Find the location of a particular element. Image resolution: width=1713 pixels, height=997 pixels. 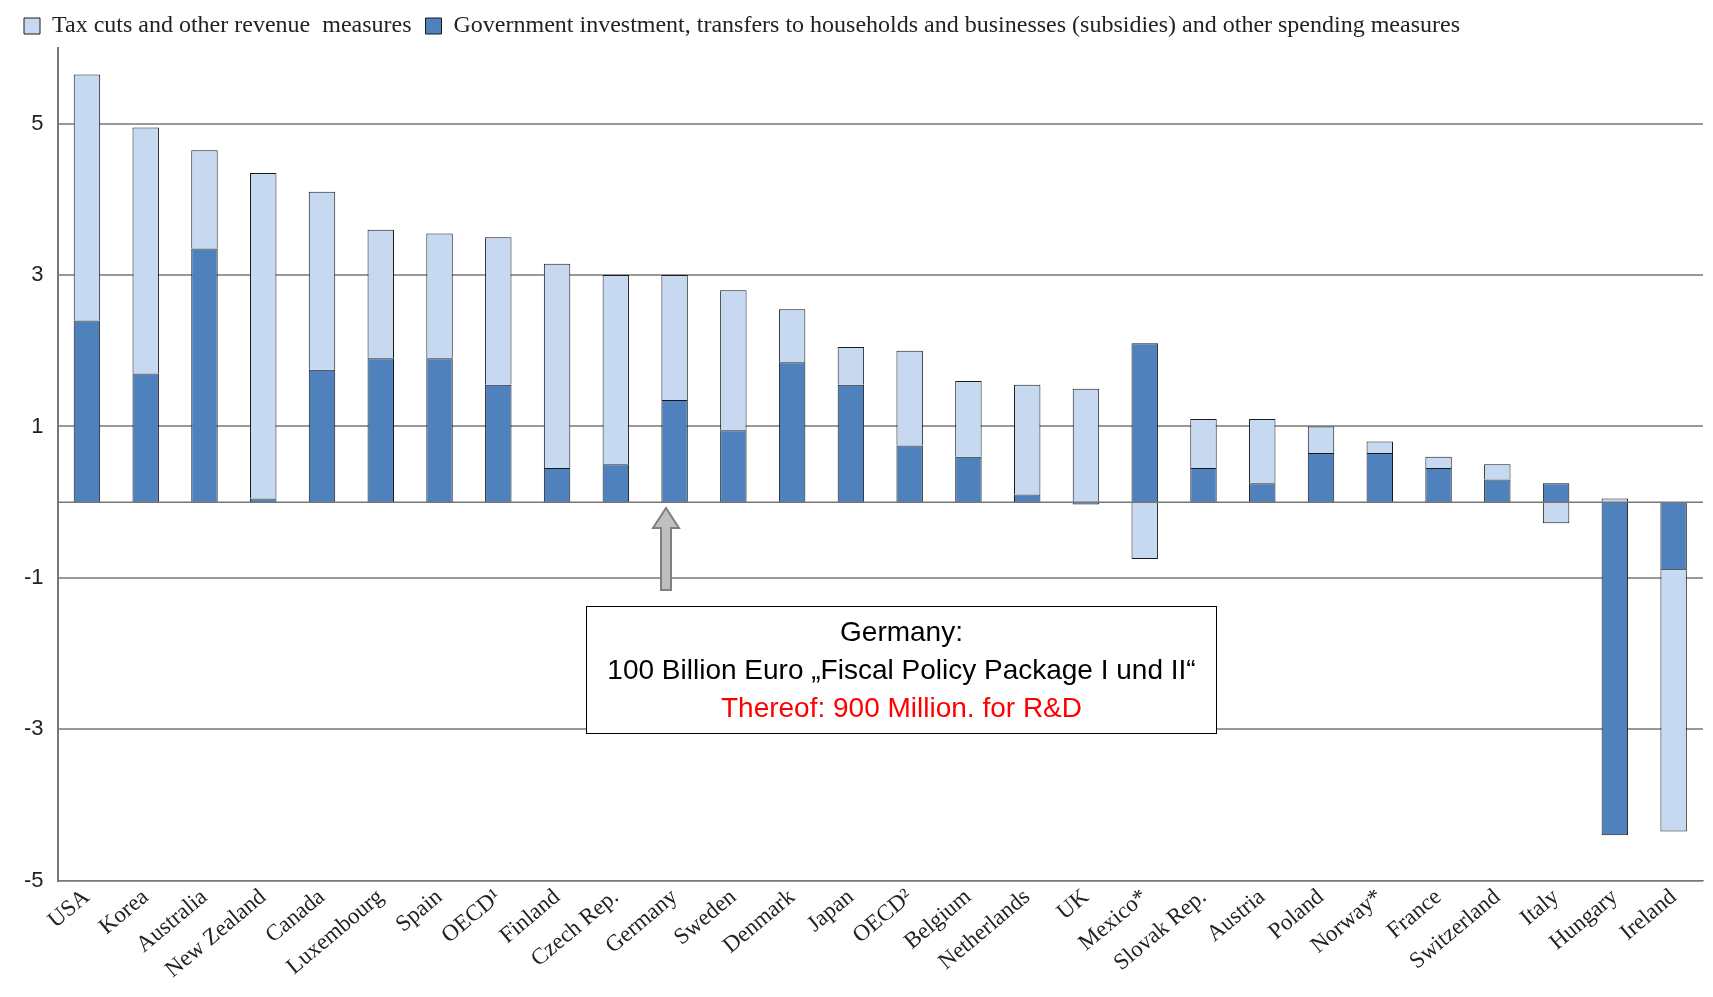

y-tick-label: 5 is located at coordinates (37, 122).